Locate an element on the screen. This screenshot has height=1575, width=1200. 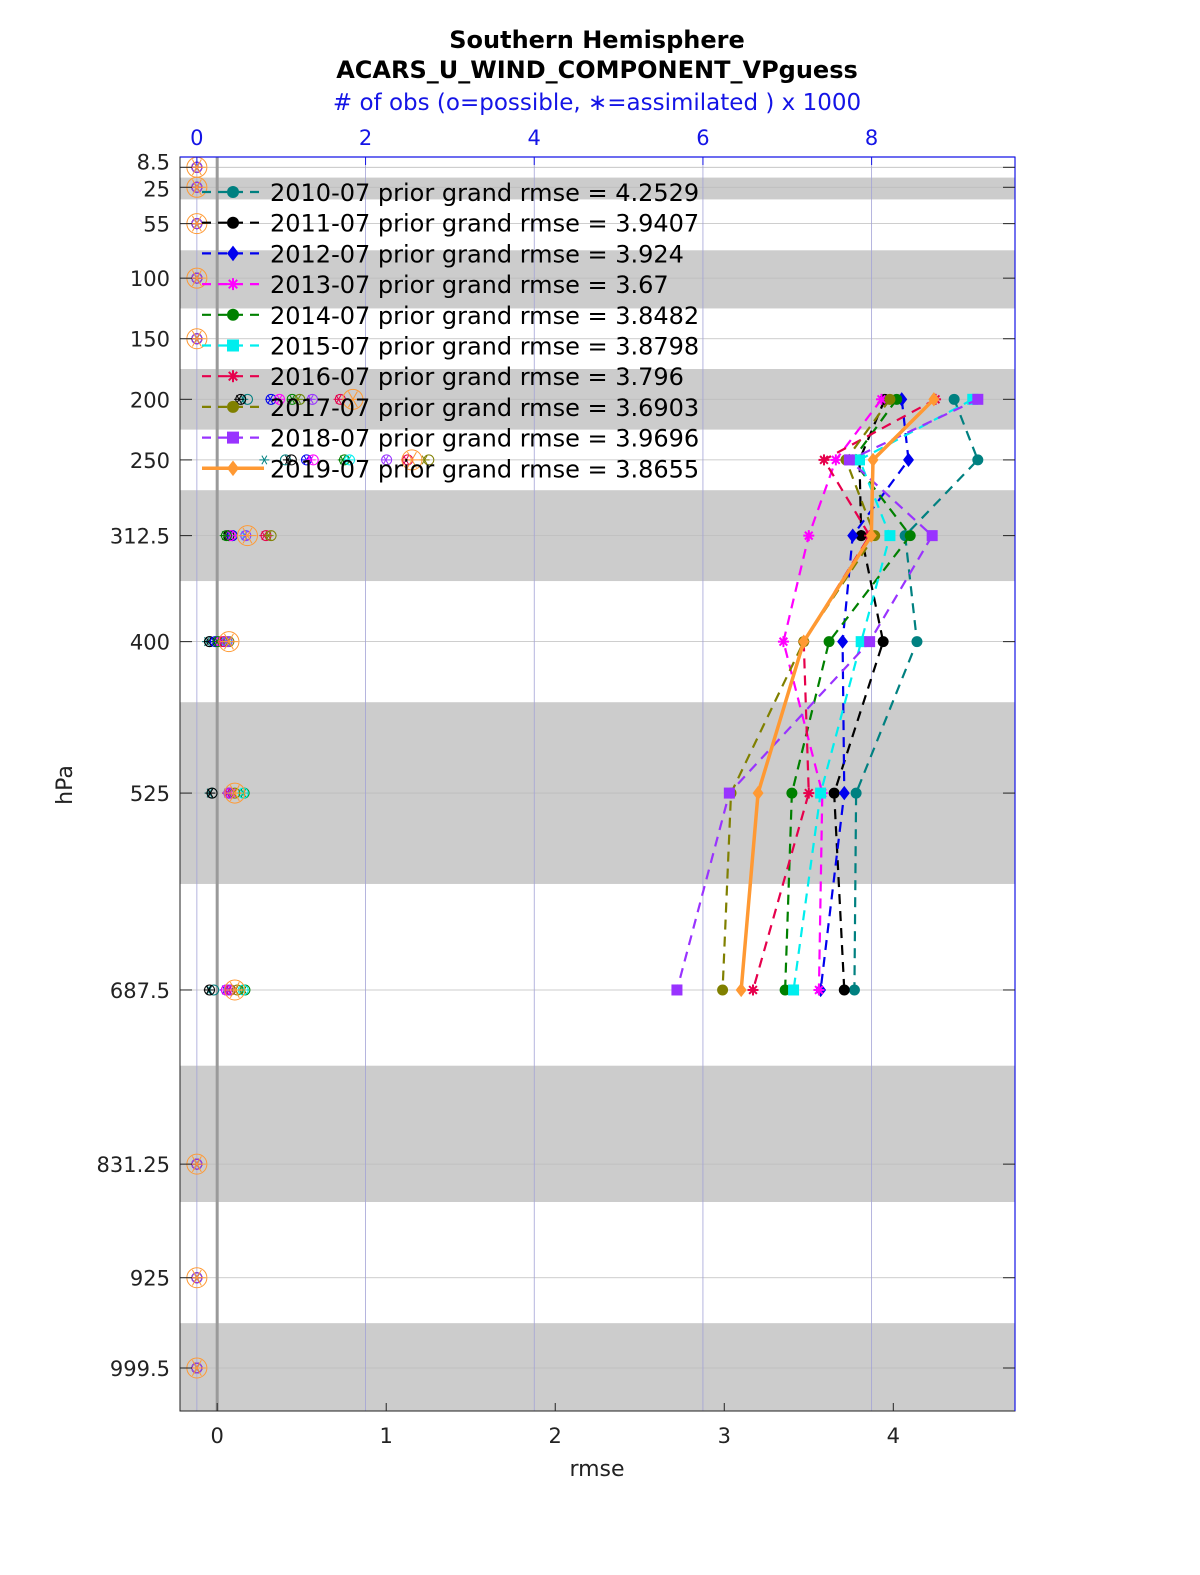
y-tick-label: 999.5 is located at coordinates (140, 1369).